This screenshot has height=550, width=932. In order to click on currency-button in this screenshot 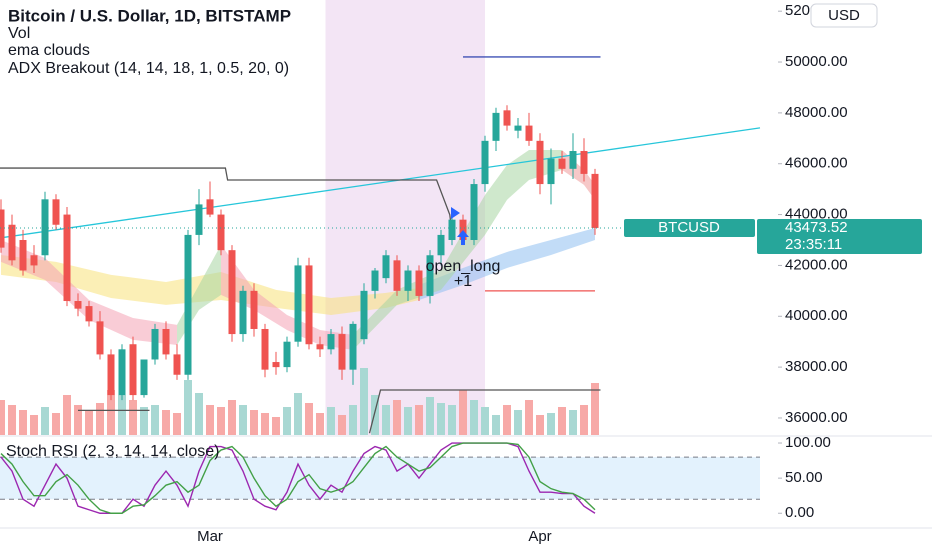, I will do `click(844, 15)`.